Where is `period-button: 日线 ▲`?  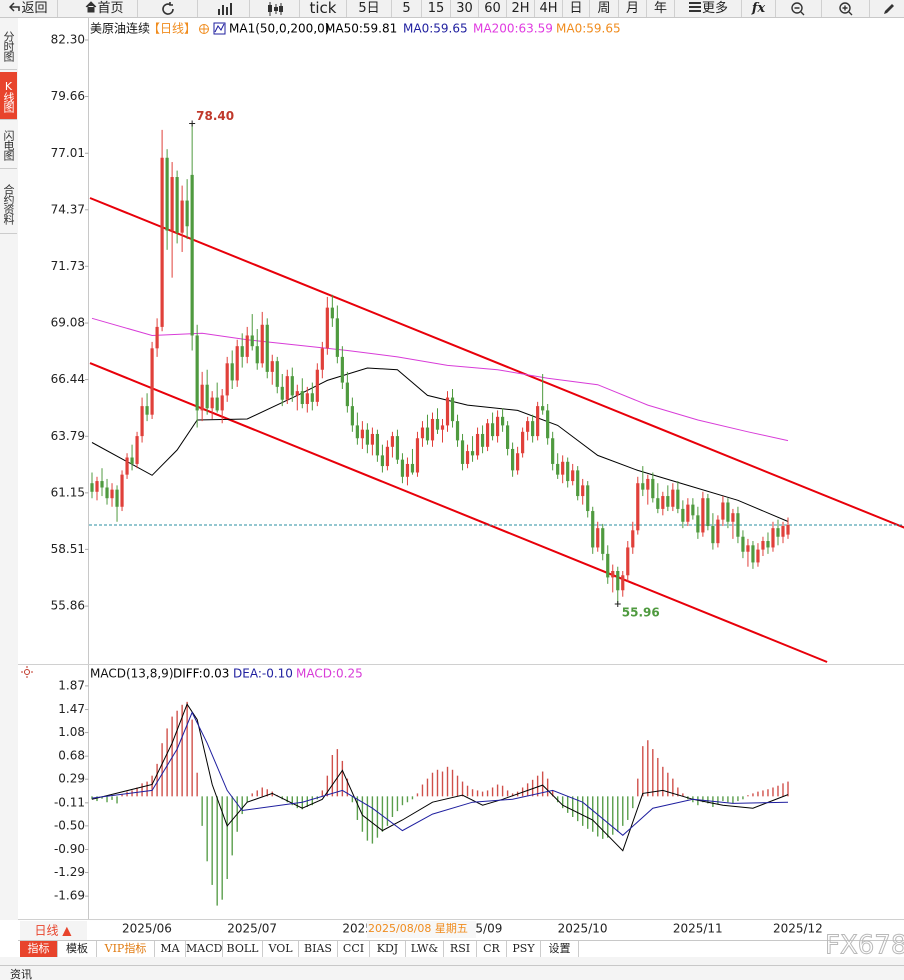 period-button: 日线 ▲ is located at coordinates (53, 931).